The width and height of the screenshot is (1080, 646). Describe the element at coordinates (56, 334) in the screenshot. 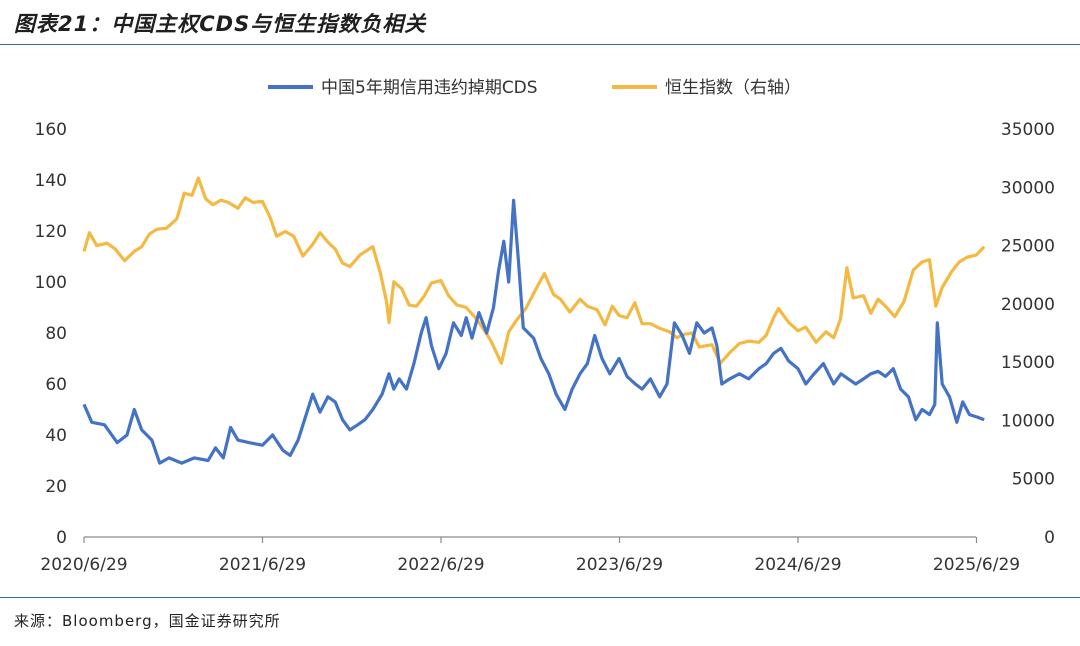

I see `y-left-tick-label: 80` at that location.